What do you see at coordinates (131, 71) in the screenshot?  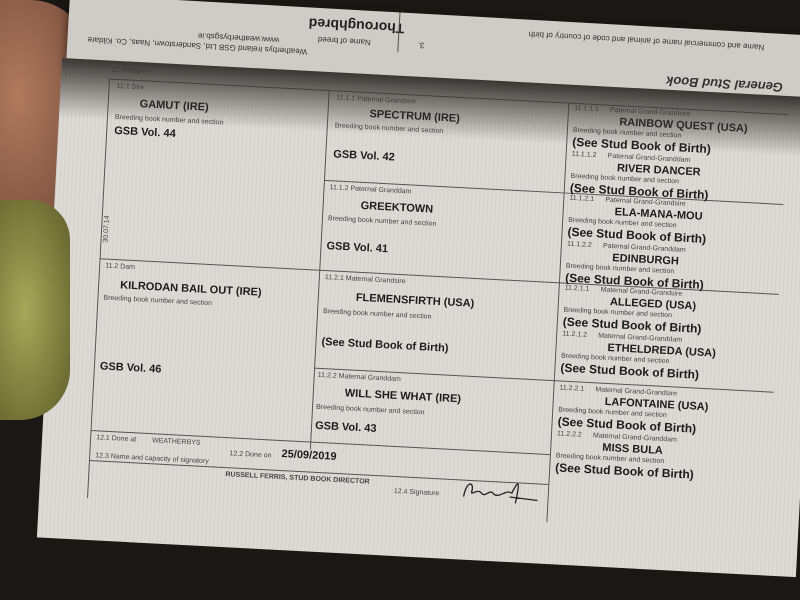 I see `section-label: 11. Pedigree` at bounding box center [131, 71].